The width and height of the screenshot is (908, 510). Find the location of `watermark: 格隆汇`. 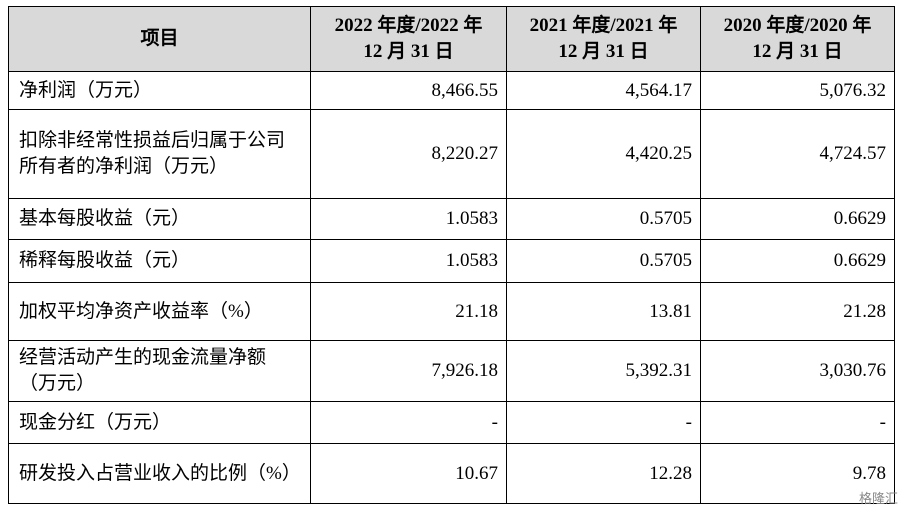

watermark: 格隆汇 is located at coordinates (878, 499).